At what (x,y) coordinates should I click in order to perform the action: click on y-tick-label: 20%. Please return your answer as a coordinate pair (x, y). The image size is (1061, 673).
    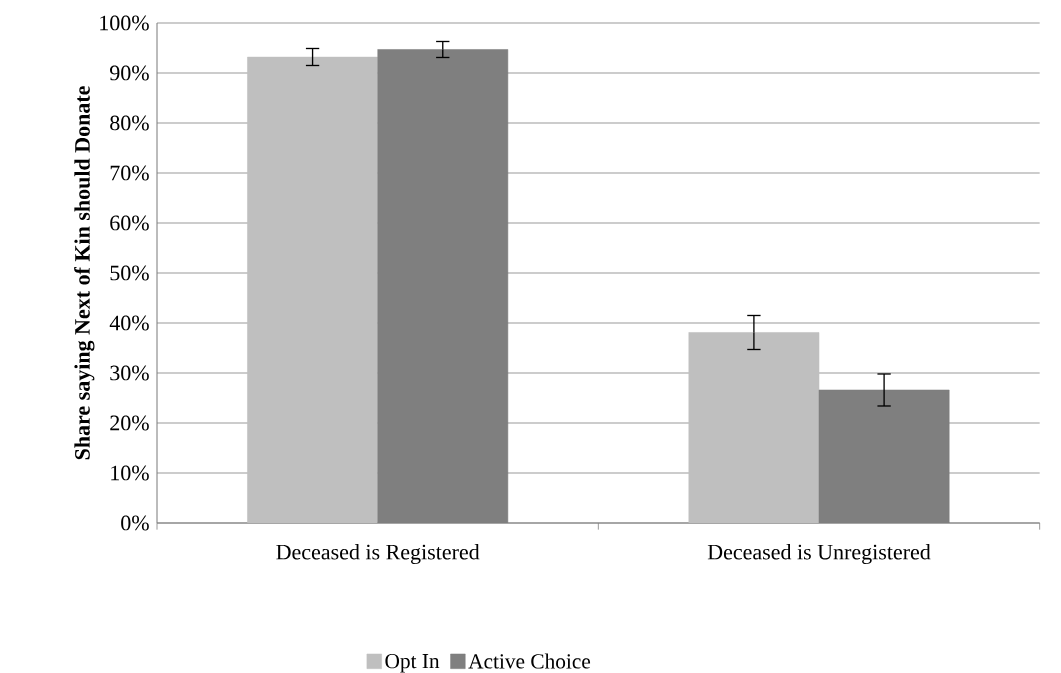
    Looking at the image, I should click on (129, 423).